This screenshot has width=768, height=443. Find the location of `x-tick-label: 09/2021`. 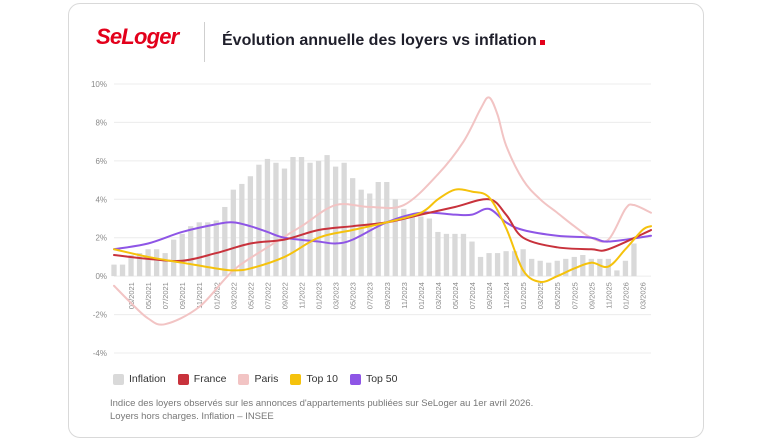

x-tick-label: 09/2021 is located at coordinates (182, 295).